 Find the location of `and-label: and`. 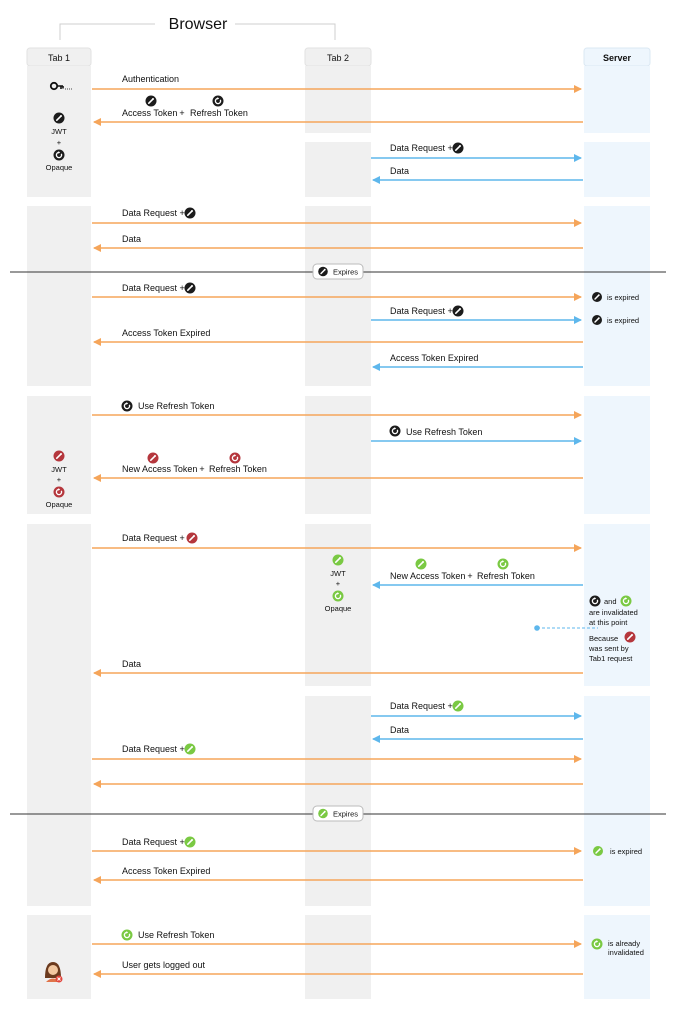

and-label: and is located at coordinates (610, 601).